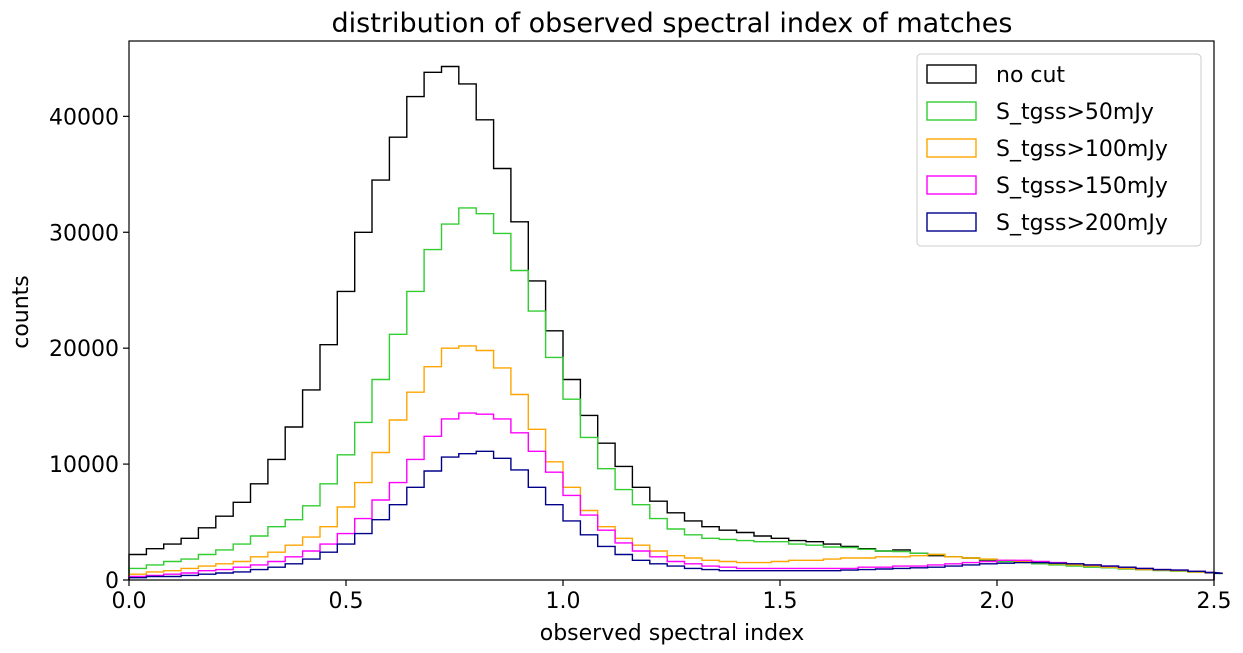 The width and height of the screenshot is (1243, 653). What do you see at coordinates (84, 349) in the screenshot?
I see `y-tick-label: 20000` at bounding box center [84, 349].